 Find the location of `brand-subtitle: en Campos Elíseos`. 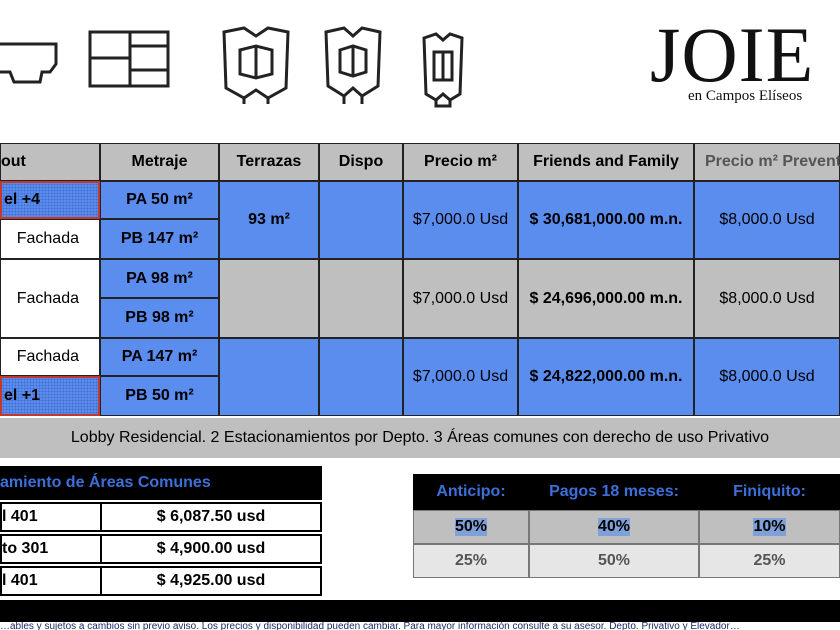

brand-subtitle: en Campos Elíseos is located at coordinates (745, 96).